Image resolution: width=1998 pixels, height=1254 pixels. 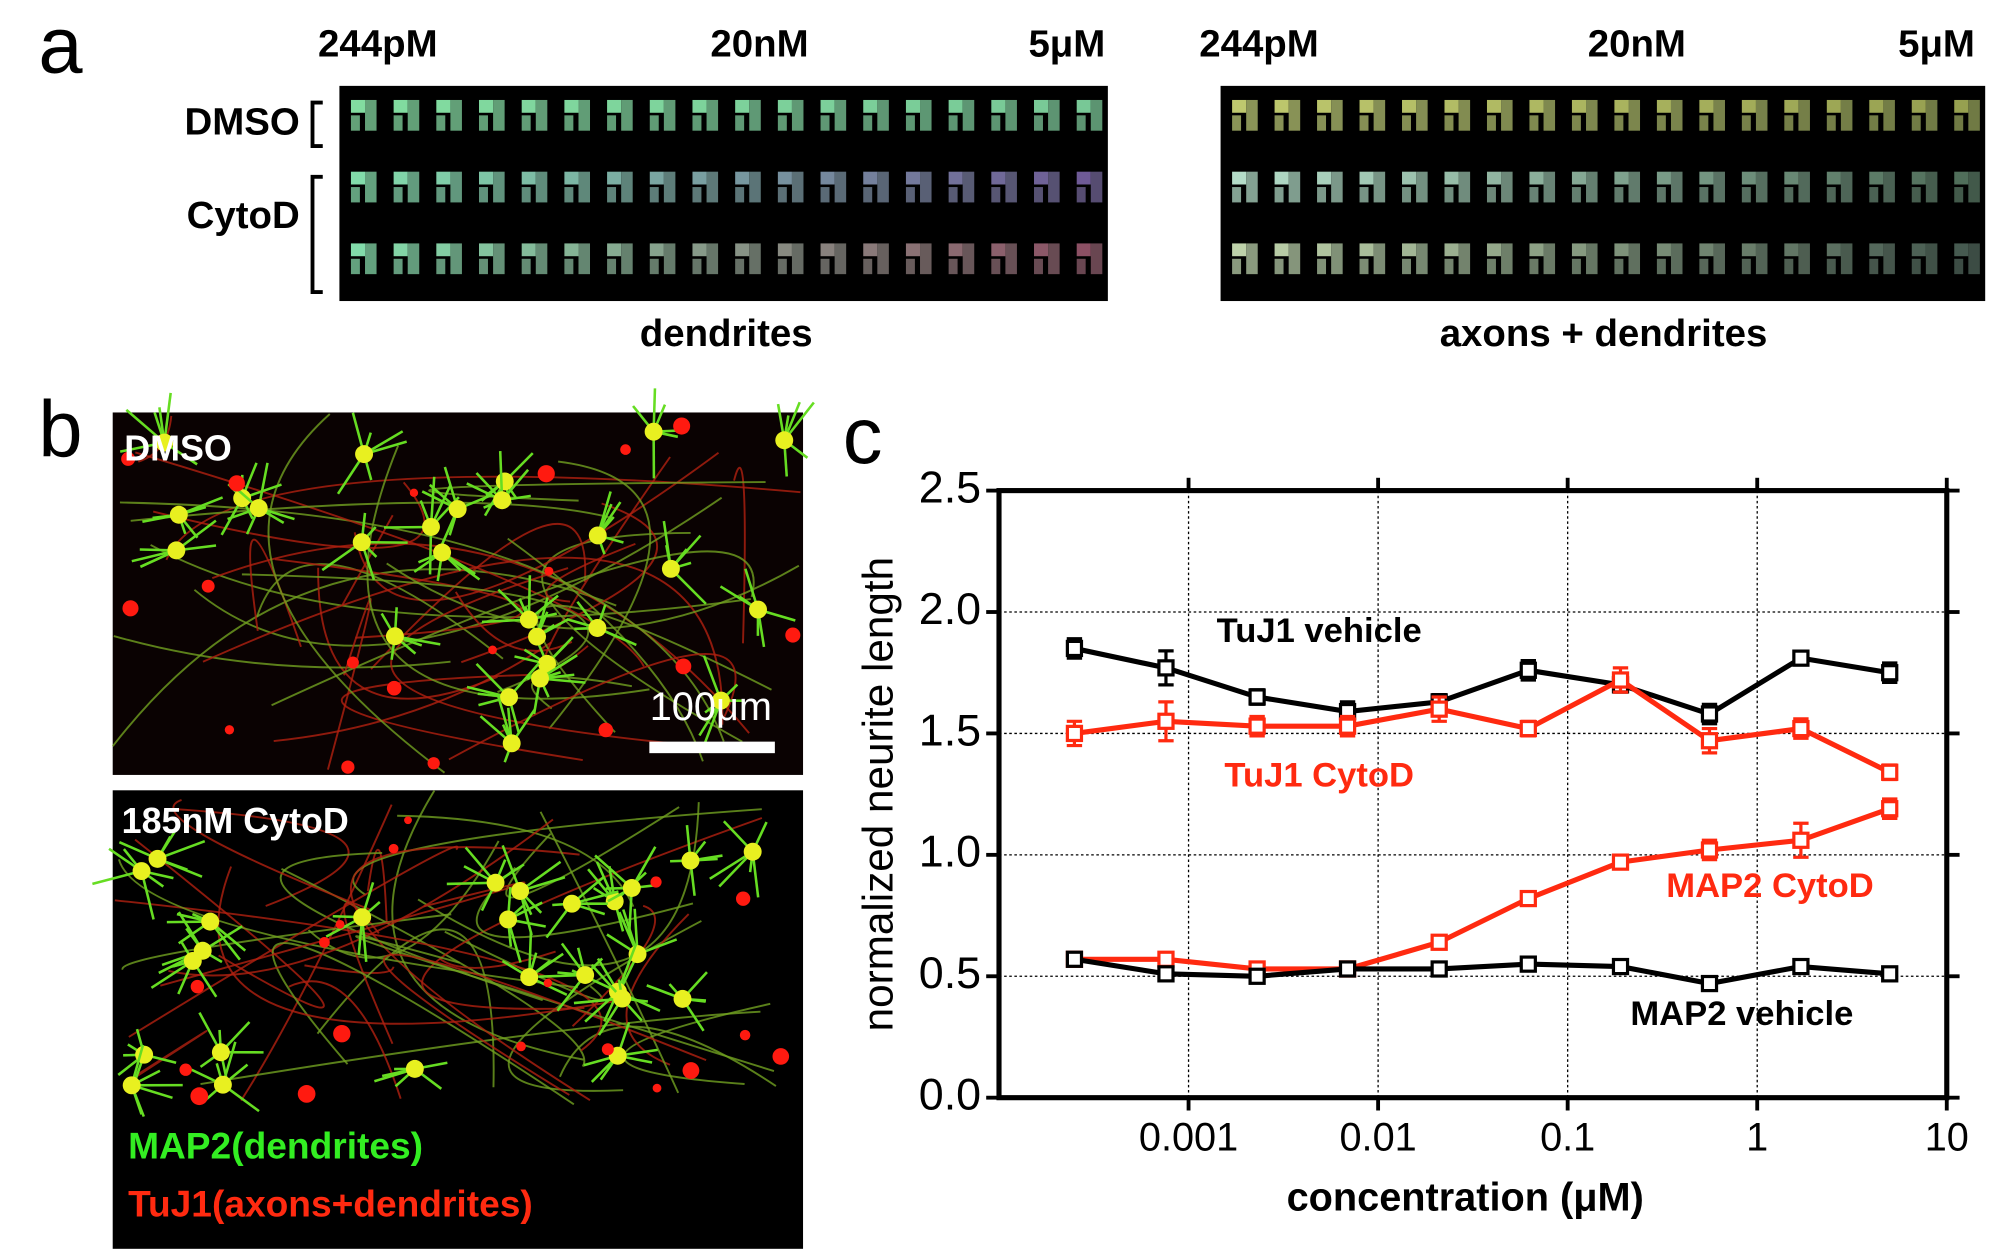 What do you see at coordinates (1482, 681) in the screenshot?
I see `series-line` at bounding box center [1482, 681].